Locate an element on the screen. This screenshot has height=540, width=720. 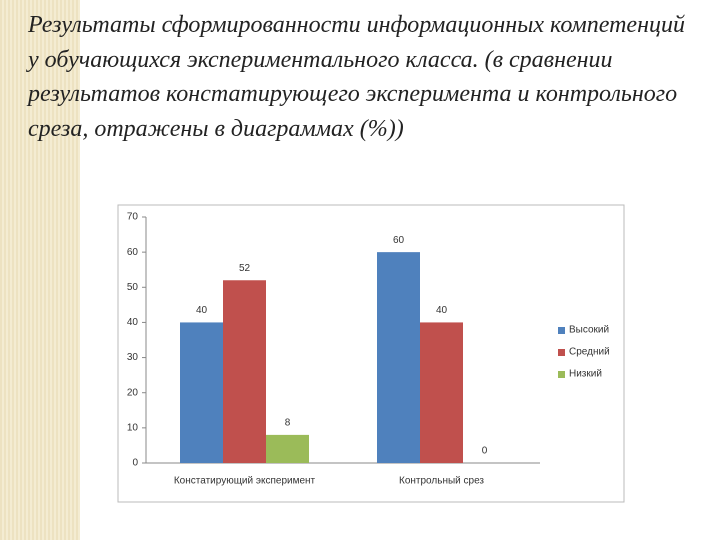
side-stripe is located at coordinates (40, 270).